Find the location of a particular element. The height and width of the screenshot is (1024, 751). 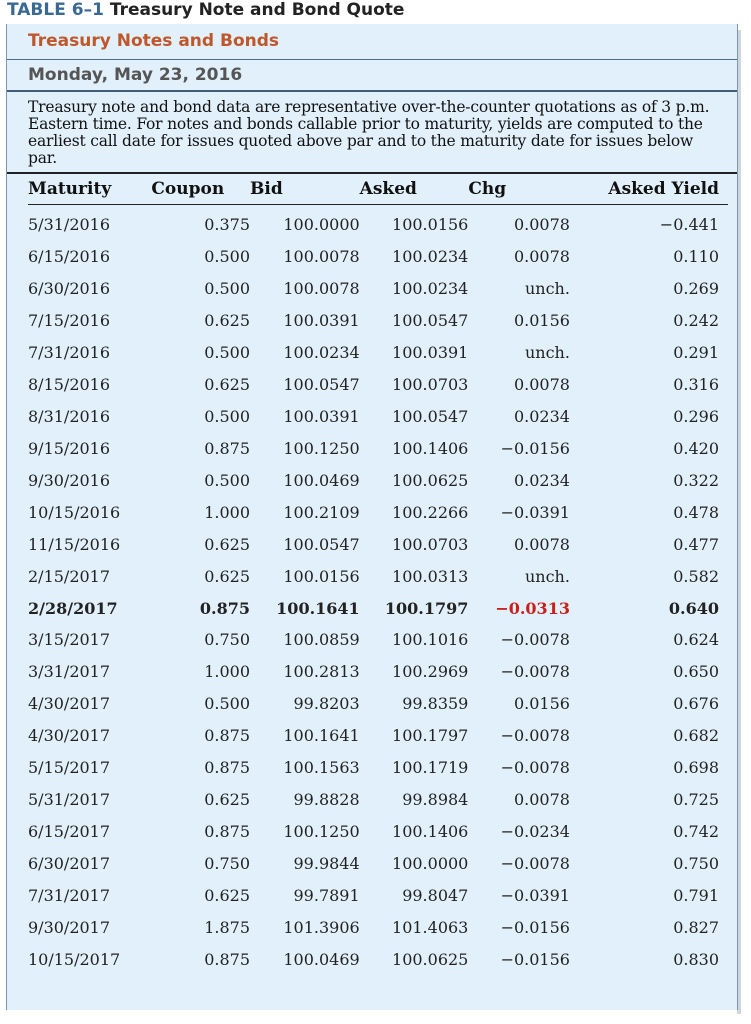

maturity-cell: 7/31/2017 is located at coordinates (69, 895).